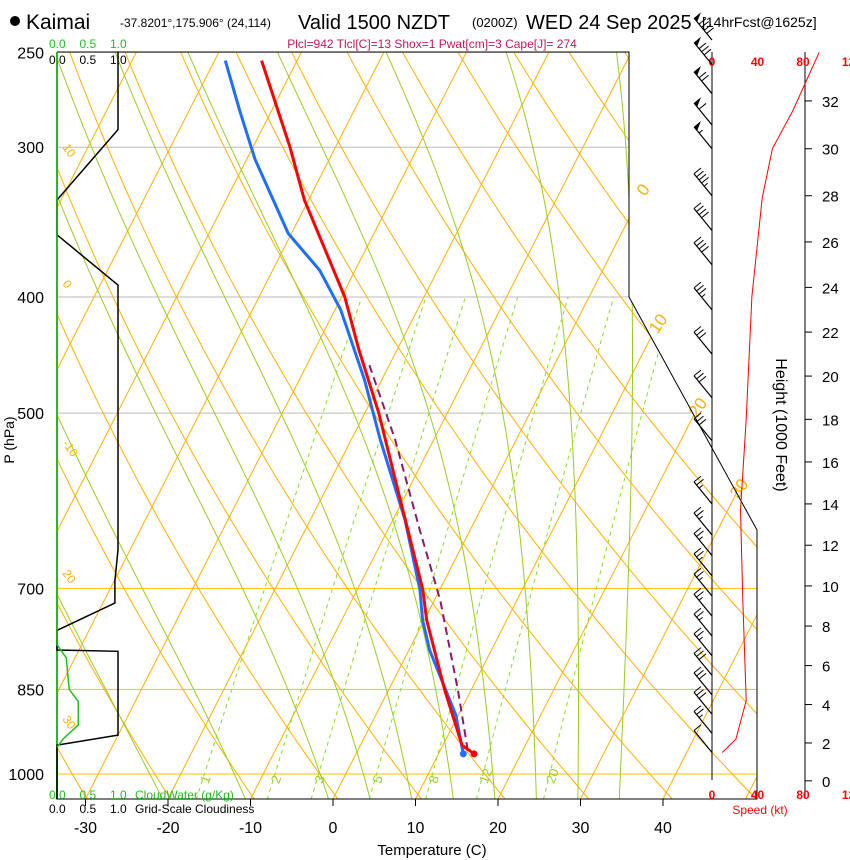 This screenshot has height=860, width=850. I want to click on height-tick-label: 18, so click(830, 420).